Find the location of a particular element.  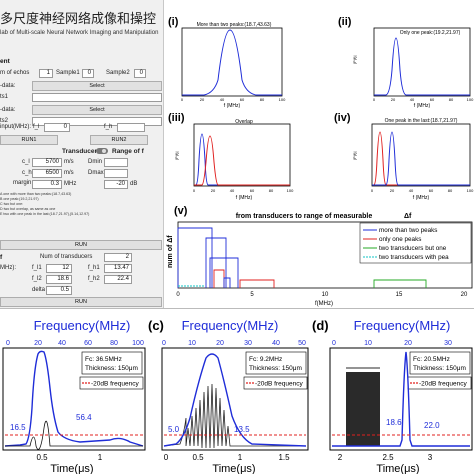

plot-iv-marker: (iv) is located at coordinates (342, 118).